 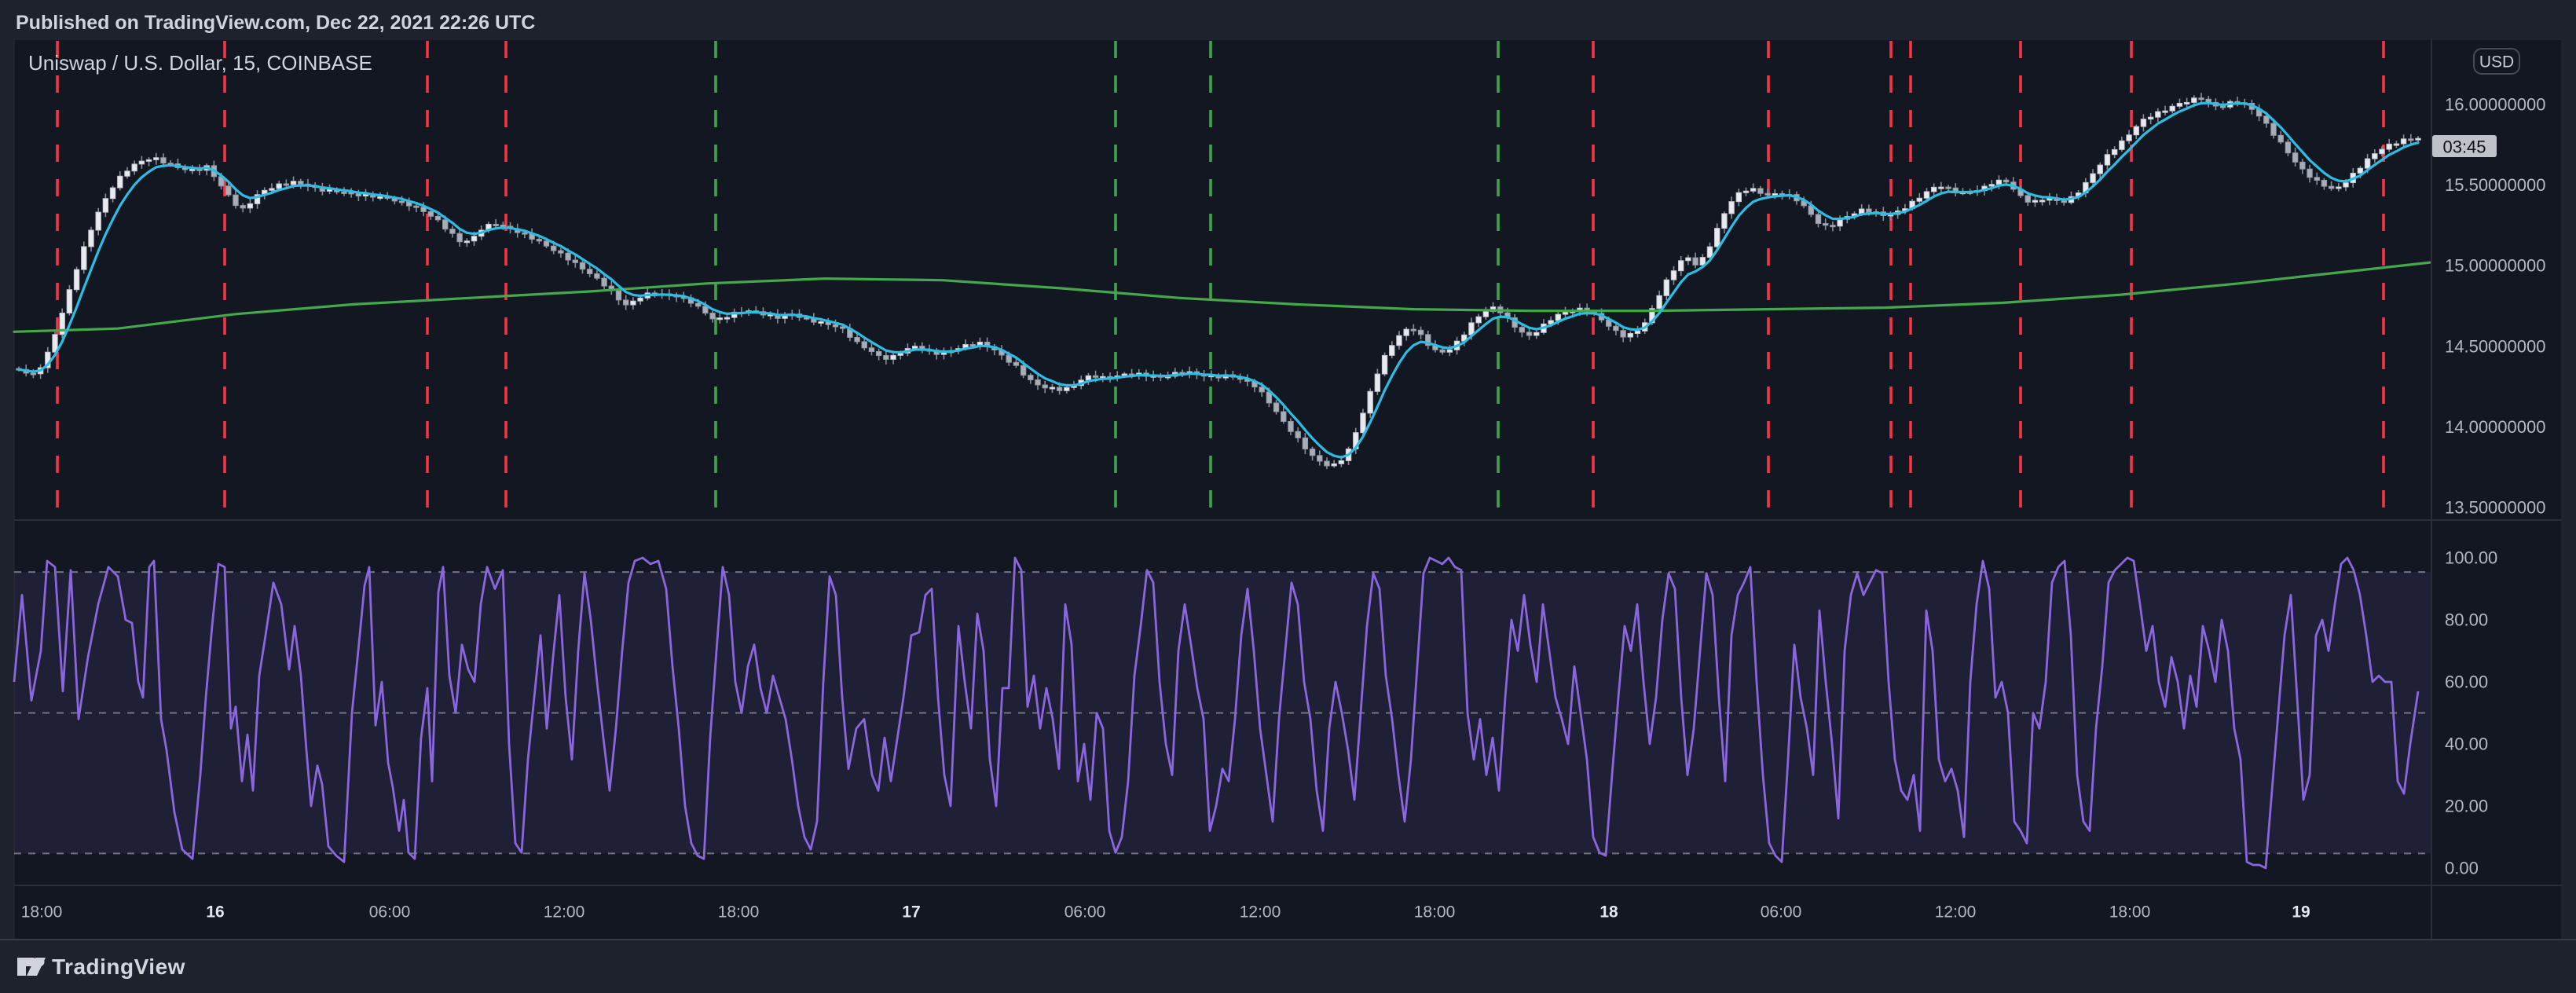 What do you see at coordinates (390, 912) in the screenshot?
I see `time-tick-label: 06:00` at bounding box center [390, 912].